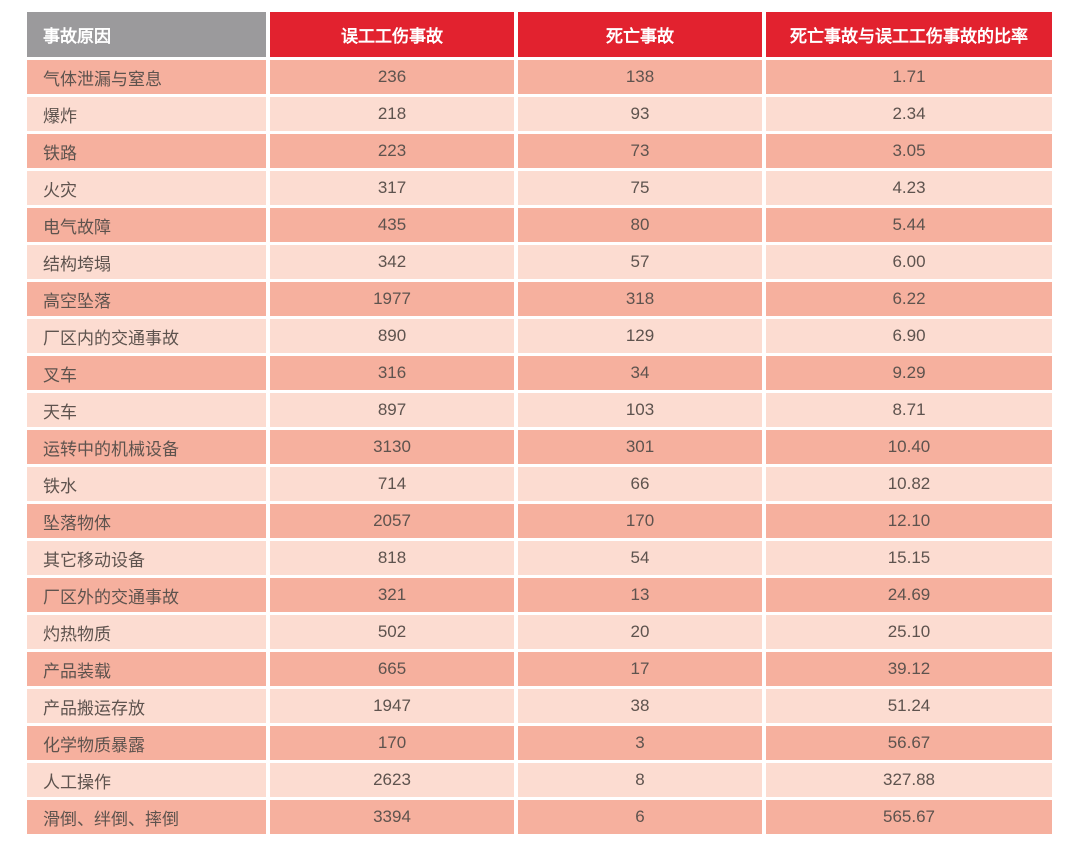  Describe the element at coordinates (909, 743) in the screenshot. I see `ratio-cell: 56.67` at that location.